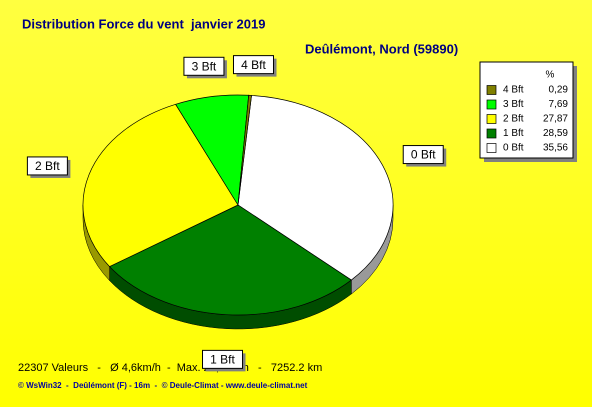 The width and height of the screenshot is (592, 407). What do you see at coordinates (513, 104) in the screenshot?
I see `legend-label: 3 Bft` at bounding box center [513, 104].